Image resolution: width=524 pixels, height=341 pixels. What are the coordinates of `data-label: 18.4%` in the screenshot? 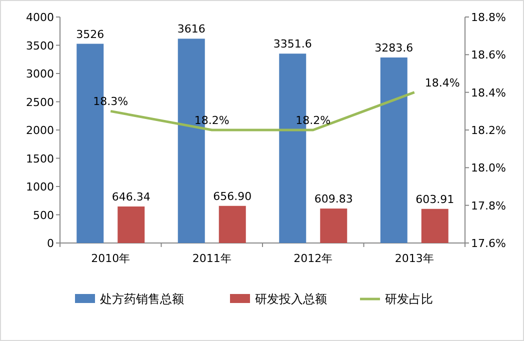 It's located at (442, 83).